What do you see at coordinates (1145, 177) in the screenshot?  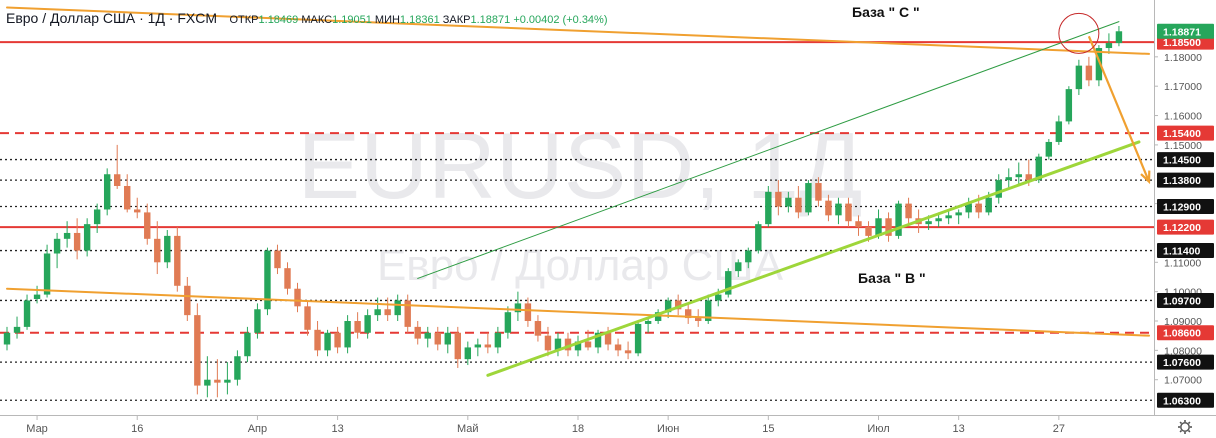 I see `forecast-arrow-head` at bounding box center [1145, 177].